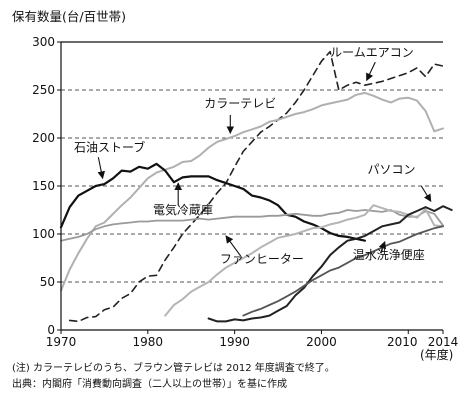 Image resolution: width=470 pixels, height=400 pixels. Describe the element at coordinates (262, 259) in the screenshot. I see `series-label-5: ファンヒーター` at that location.